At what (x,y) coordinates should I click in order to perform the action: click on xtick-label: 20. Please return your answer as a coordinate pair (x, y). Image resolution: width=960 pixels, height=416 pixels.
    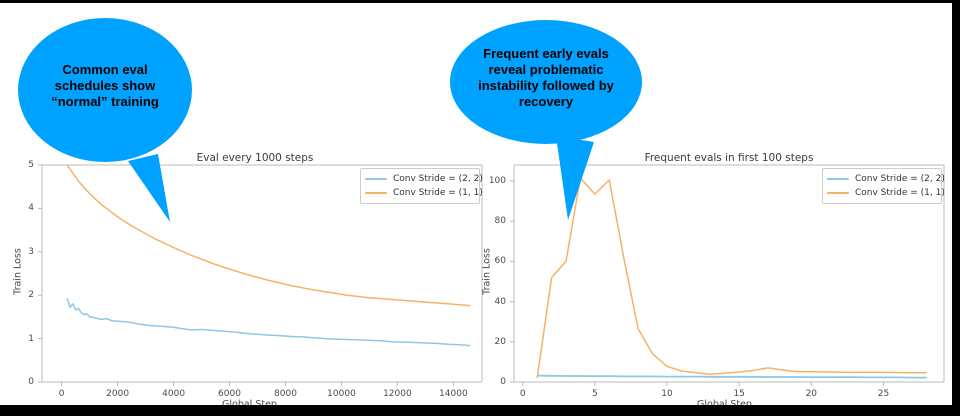
    Looking at the image, I should click on (811, 394).